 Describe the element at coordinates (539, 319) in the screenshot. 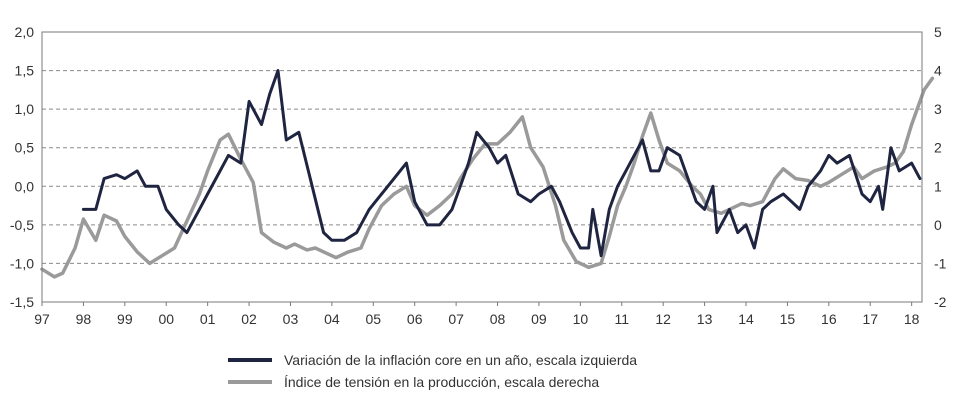

I see `x-tick-label: 09` at that location.